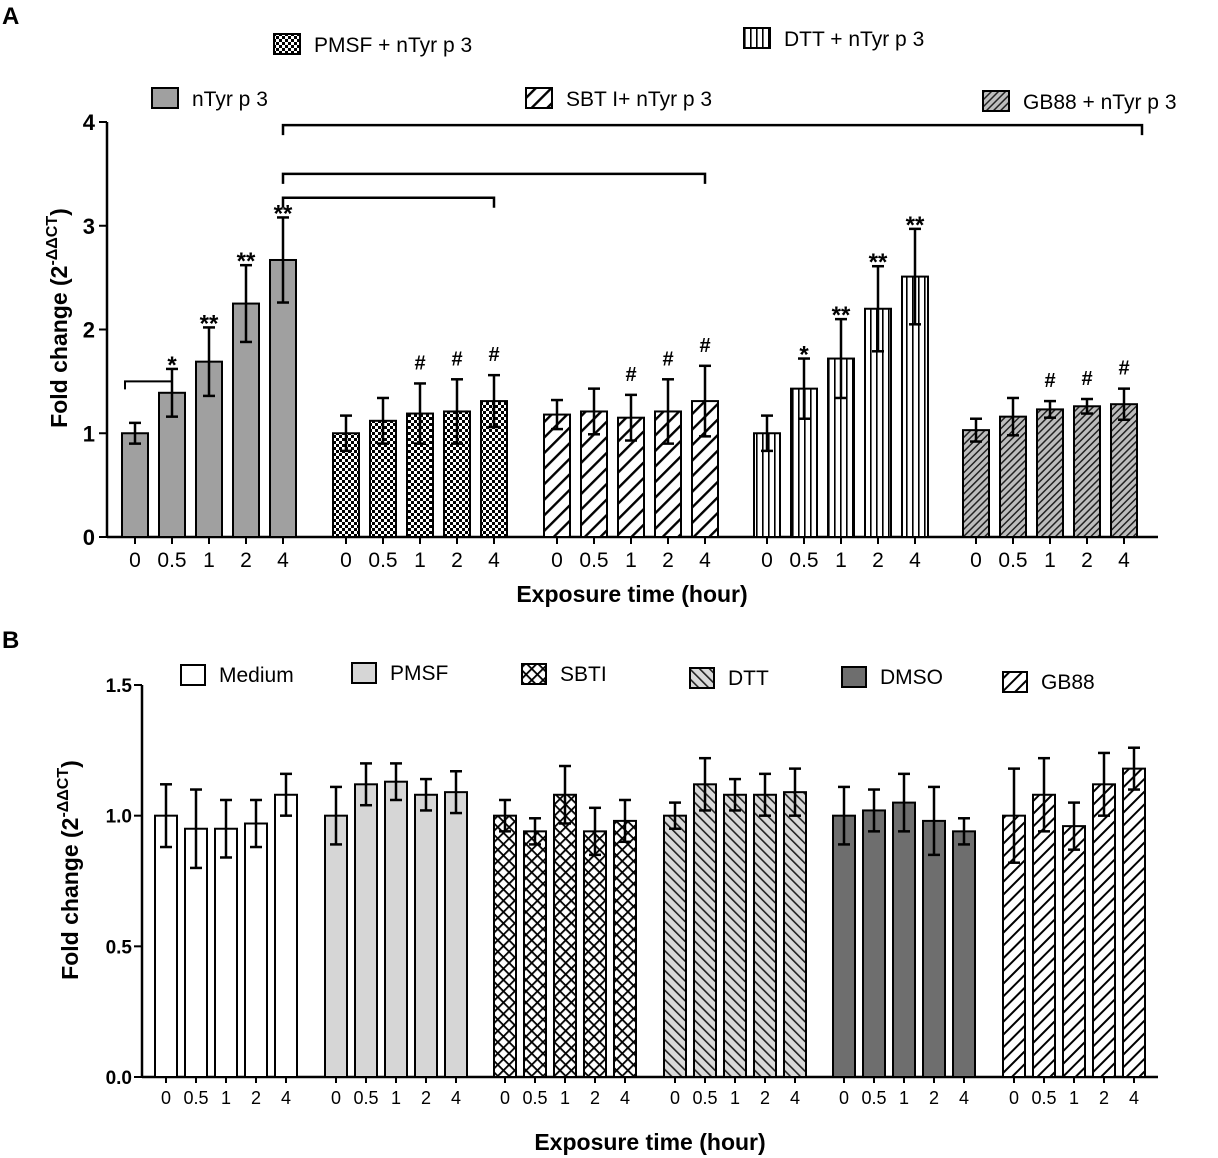  Describe the element at coordinates (63, 793) in the screenshot. I see `panel-b-y-title-sup: -ΔΔCT` at that location.